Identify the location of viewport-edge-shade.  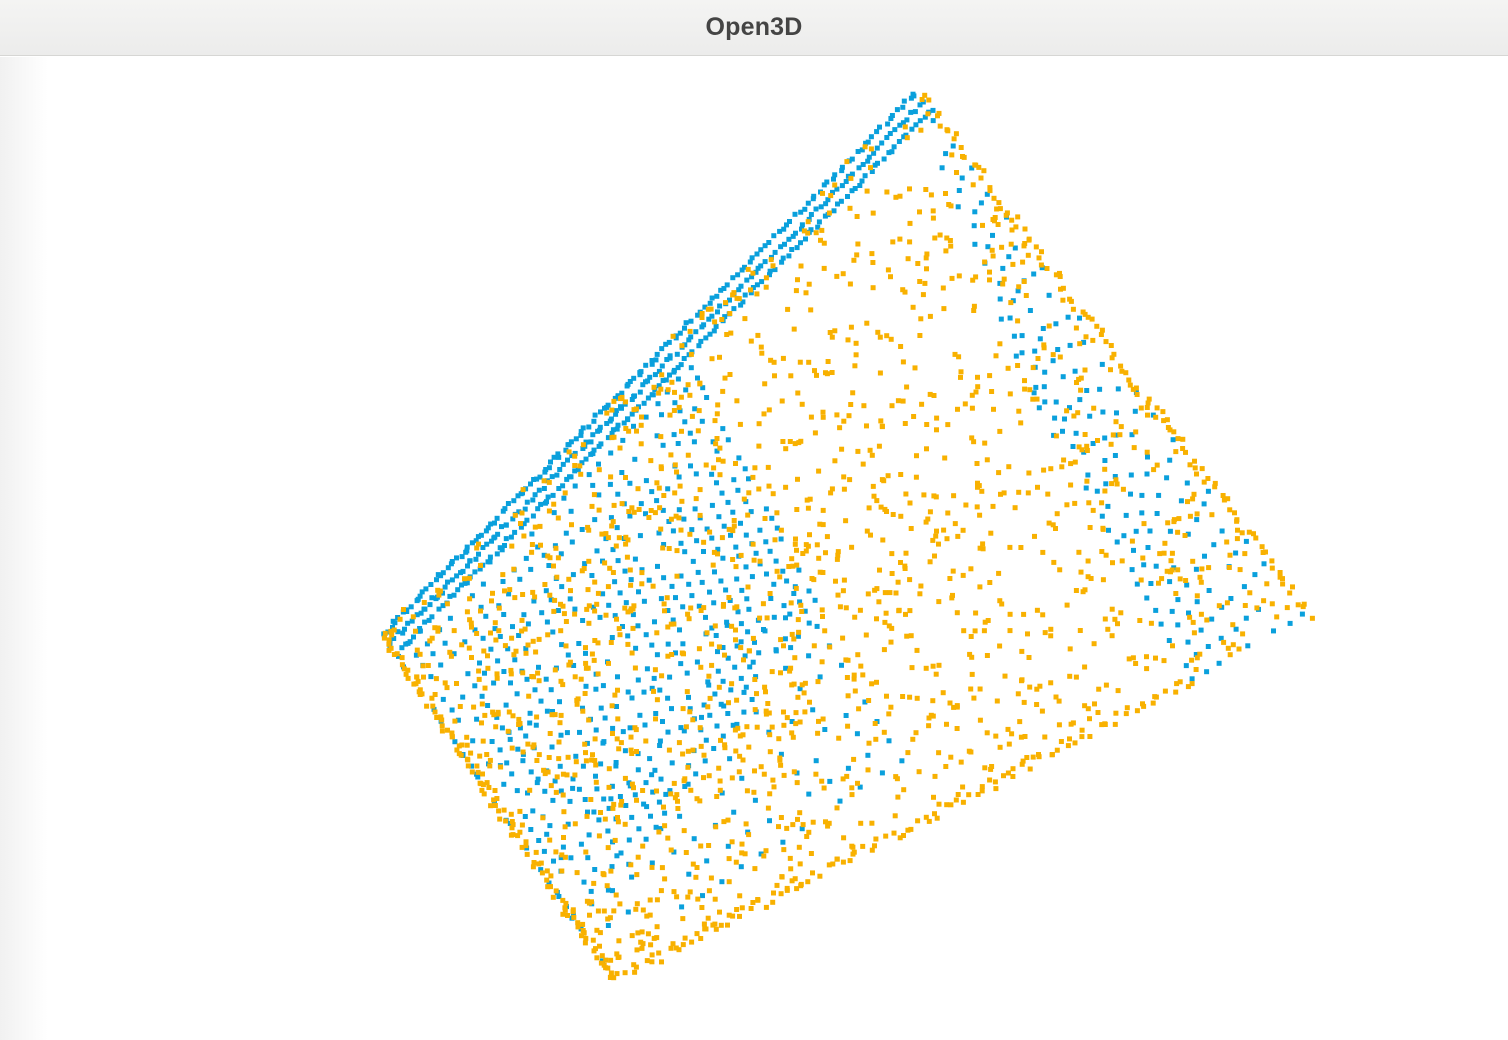
(24, 548).